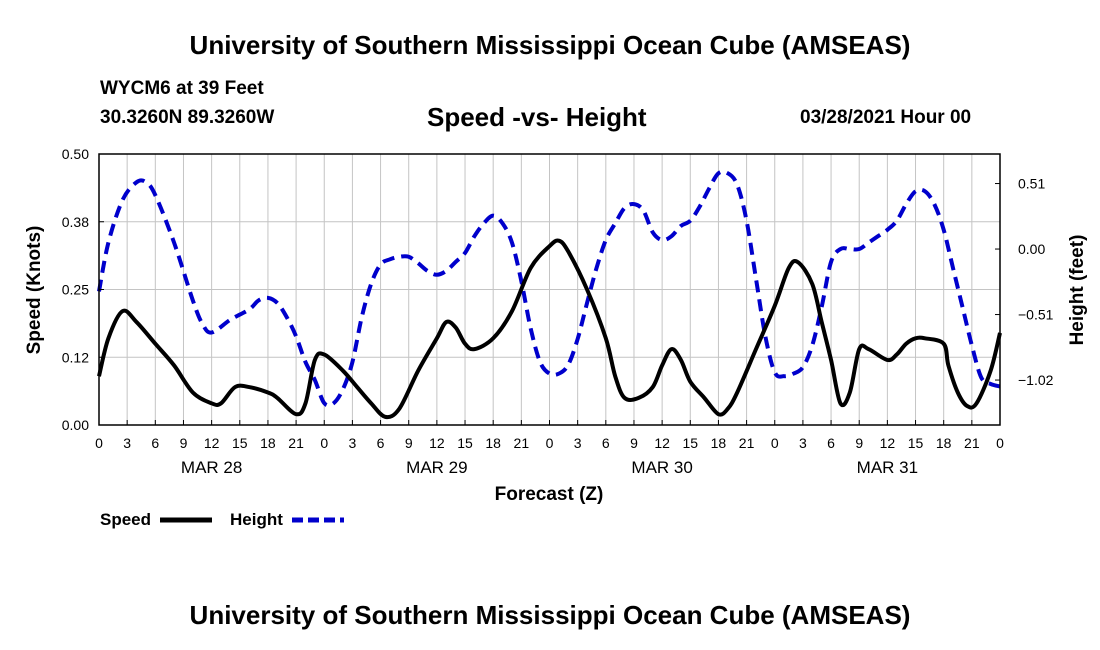  I want to click on legend: Speed Height, so click(222, 519).